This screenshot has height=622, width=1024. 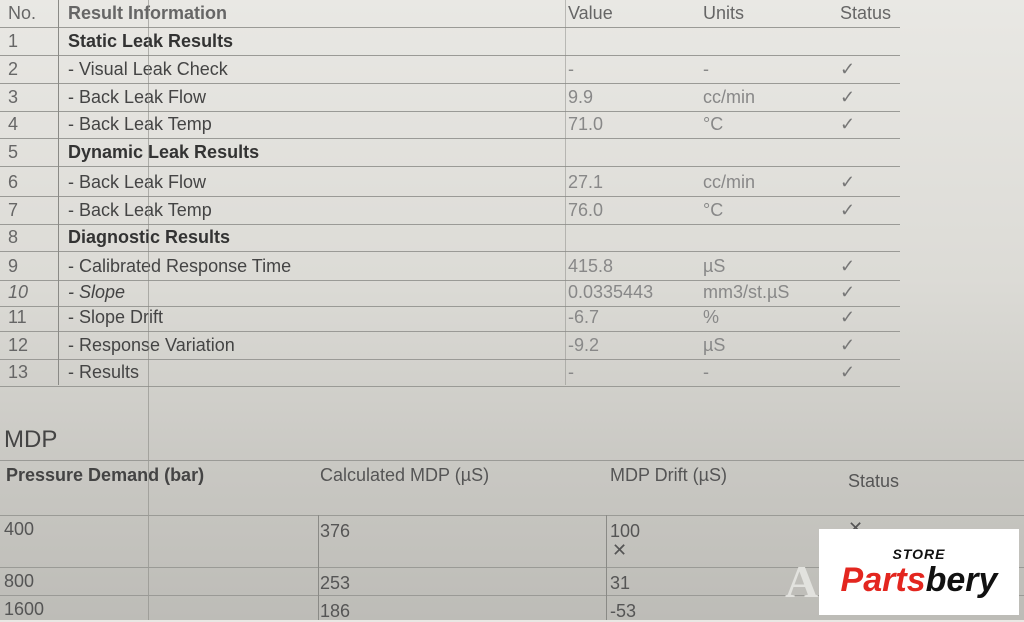 I want to click on header-status: Status, so click(x=866, y=13).